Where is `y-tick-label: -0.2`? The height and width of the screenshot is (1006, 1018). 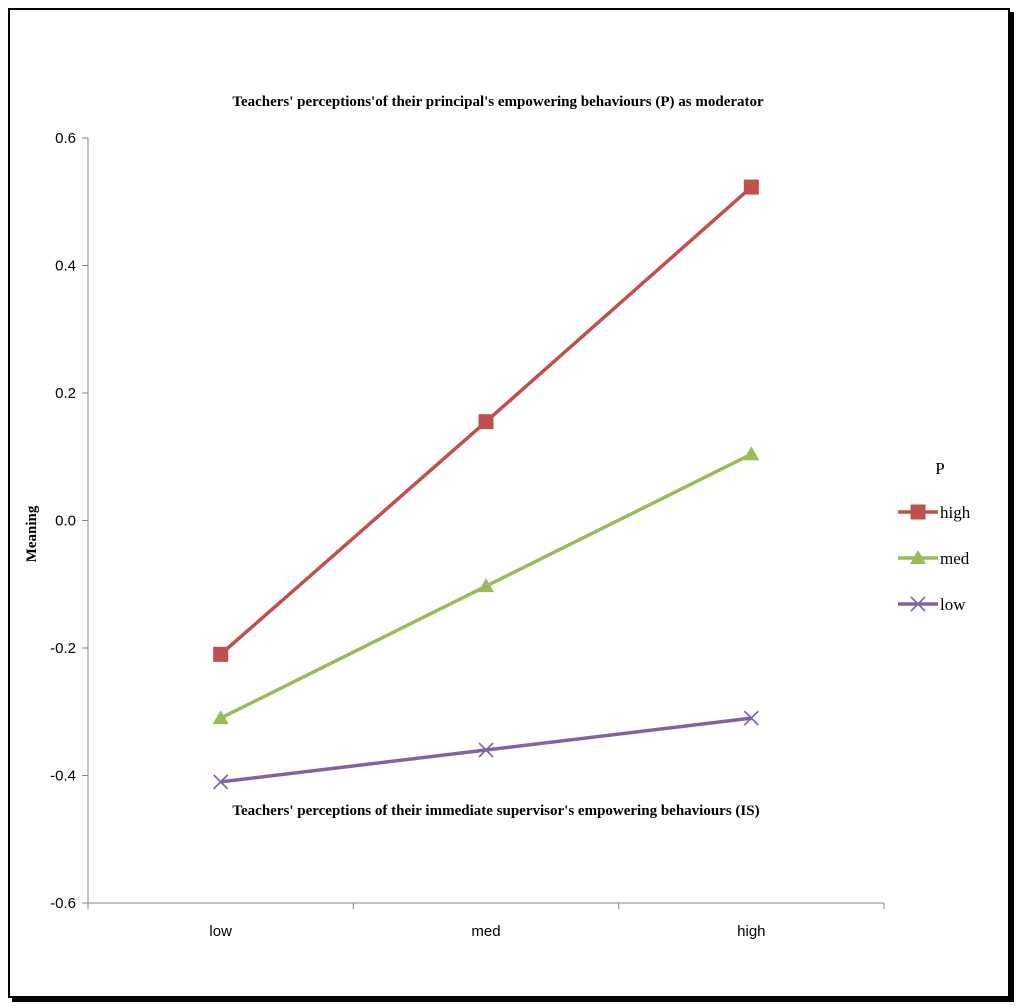
y-tick-label: -0.2 is located at coordinates (63, 648).